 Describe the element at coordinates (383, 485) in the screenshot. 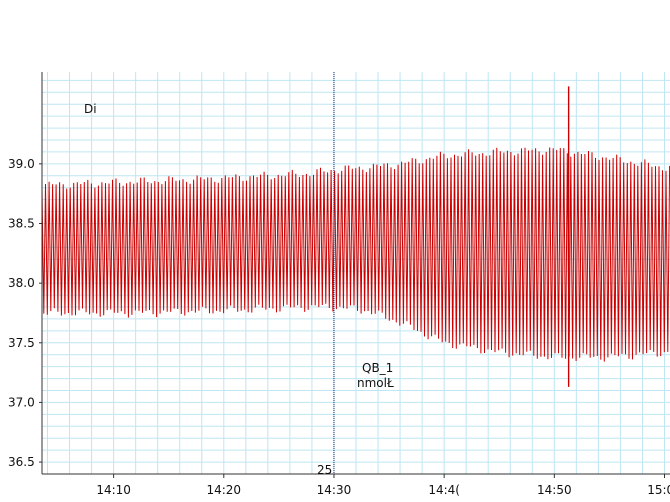

I see `x-axis-labels: 14:10 14:20 14:30 14:4( 14:50 15:00` at that location.